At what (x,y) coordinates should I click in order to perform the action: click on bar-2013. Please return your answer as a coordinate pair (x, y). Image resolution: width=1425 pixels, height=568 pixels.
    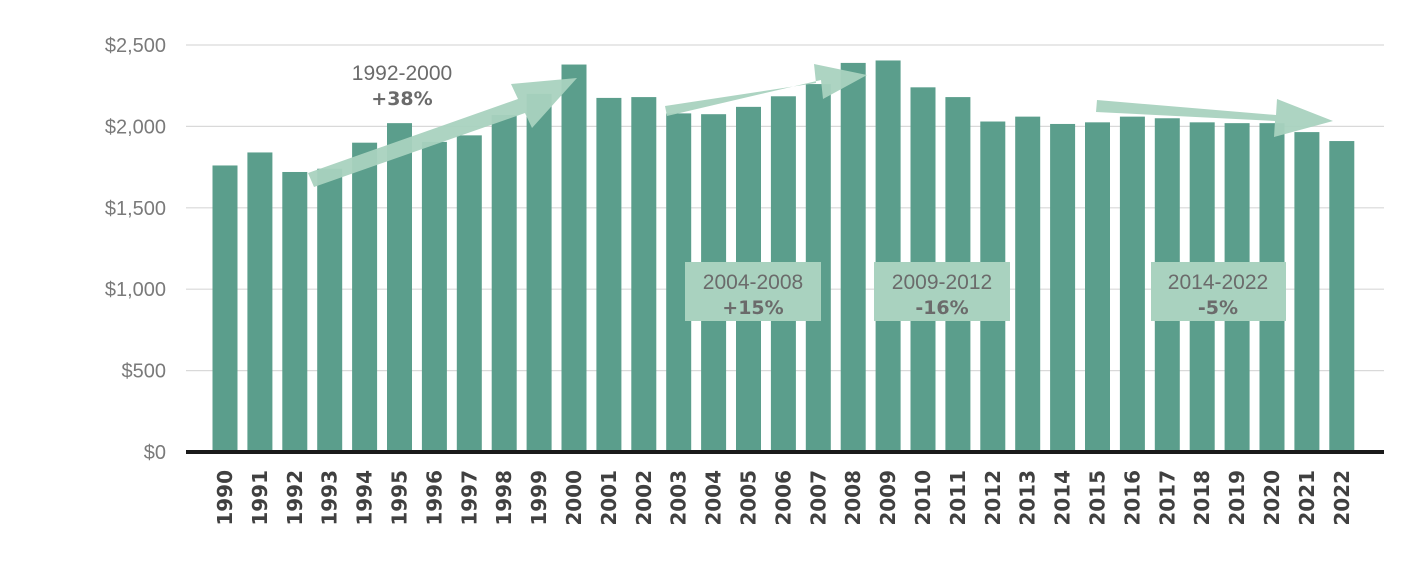
    Looking at the image, I should click on (1028, 284).